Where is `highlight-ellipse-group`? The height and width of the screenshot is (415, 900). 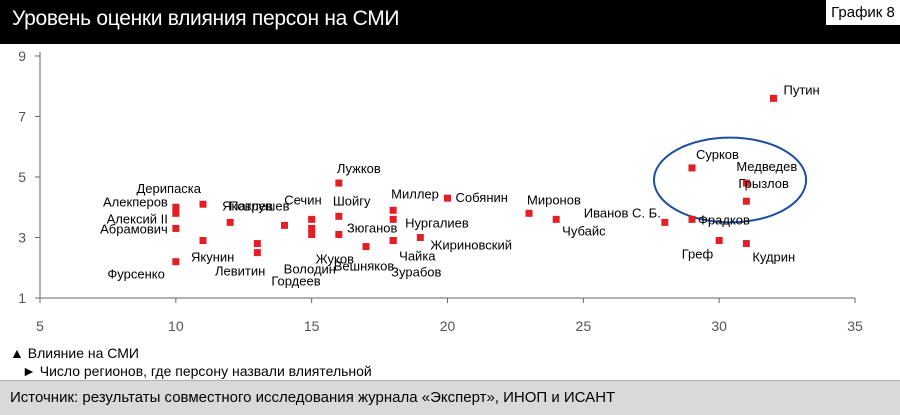
highlight-ellipse-group is located at coordinates (730, 180).